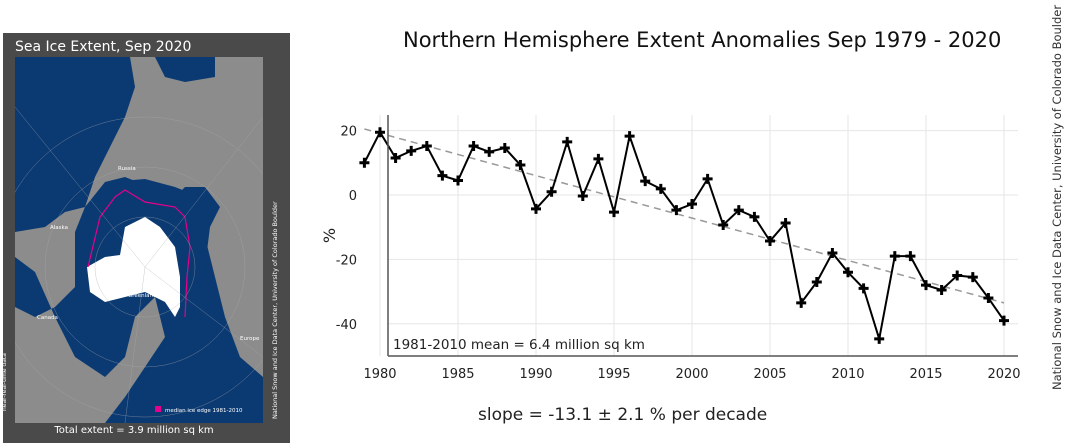  What do you see at coordinates (330, 235) in the screenshot?
I see `y-axis-label: %` at bounding box center [330, 235].